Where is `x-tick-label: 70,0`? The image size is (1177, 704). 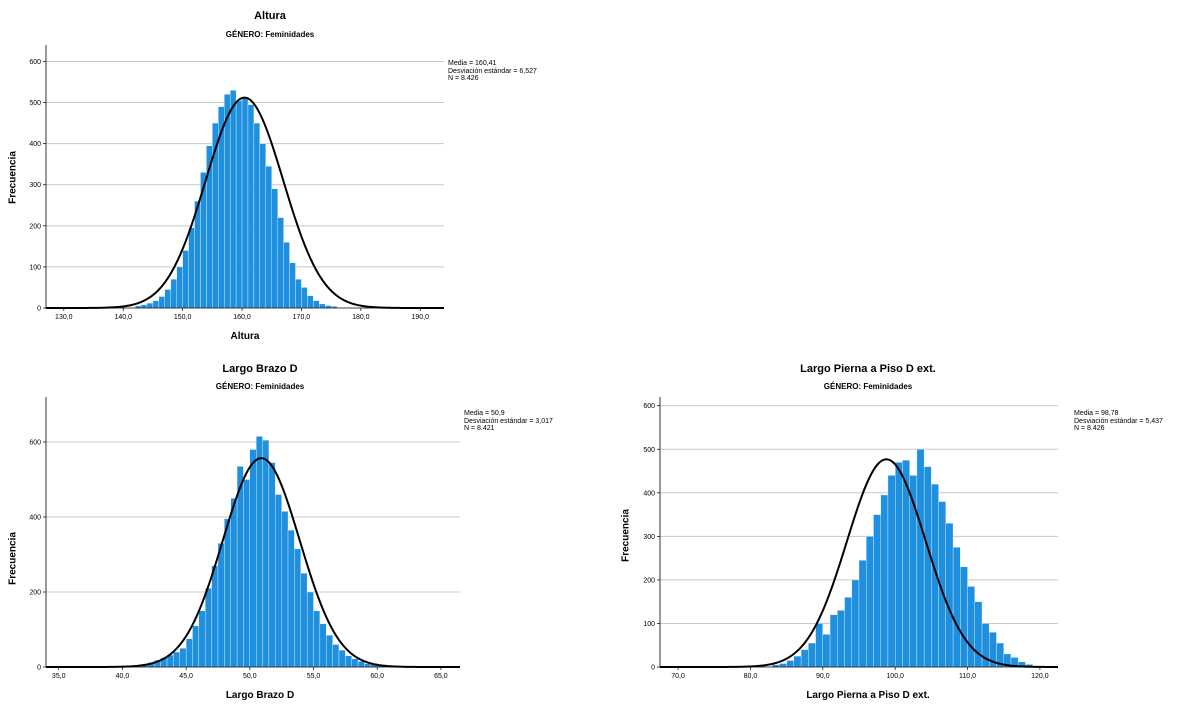 x-tick-label: 70,0 is located at coordinates (678, 676).